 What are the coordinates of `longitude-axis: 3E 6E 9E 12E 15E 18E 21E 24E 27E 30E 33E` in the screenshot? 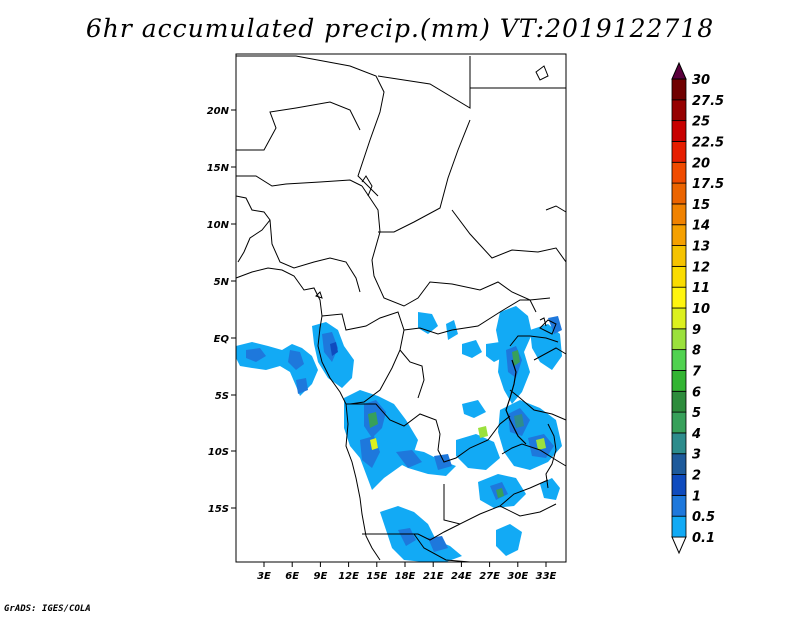 It's located at (407, 572).